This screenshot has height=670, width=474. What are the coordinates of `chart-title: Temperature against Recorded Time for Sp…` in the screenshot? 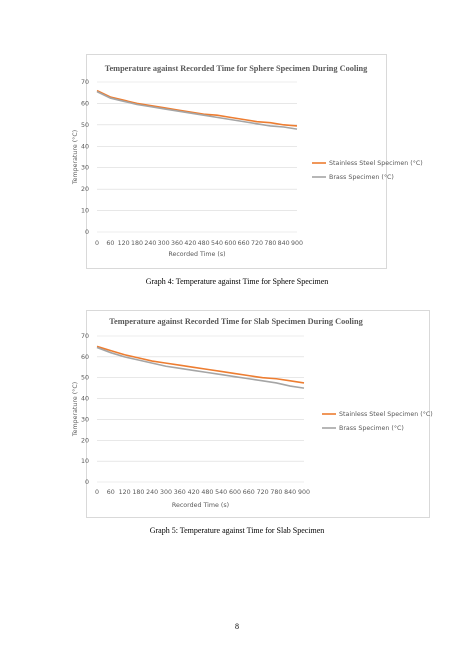 It's located at (236, 68).